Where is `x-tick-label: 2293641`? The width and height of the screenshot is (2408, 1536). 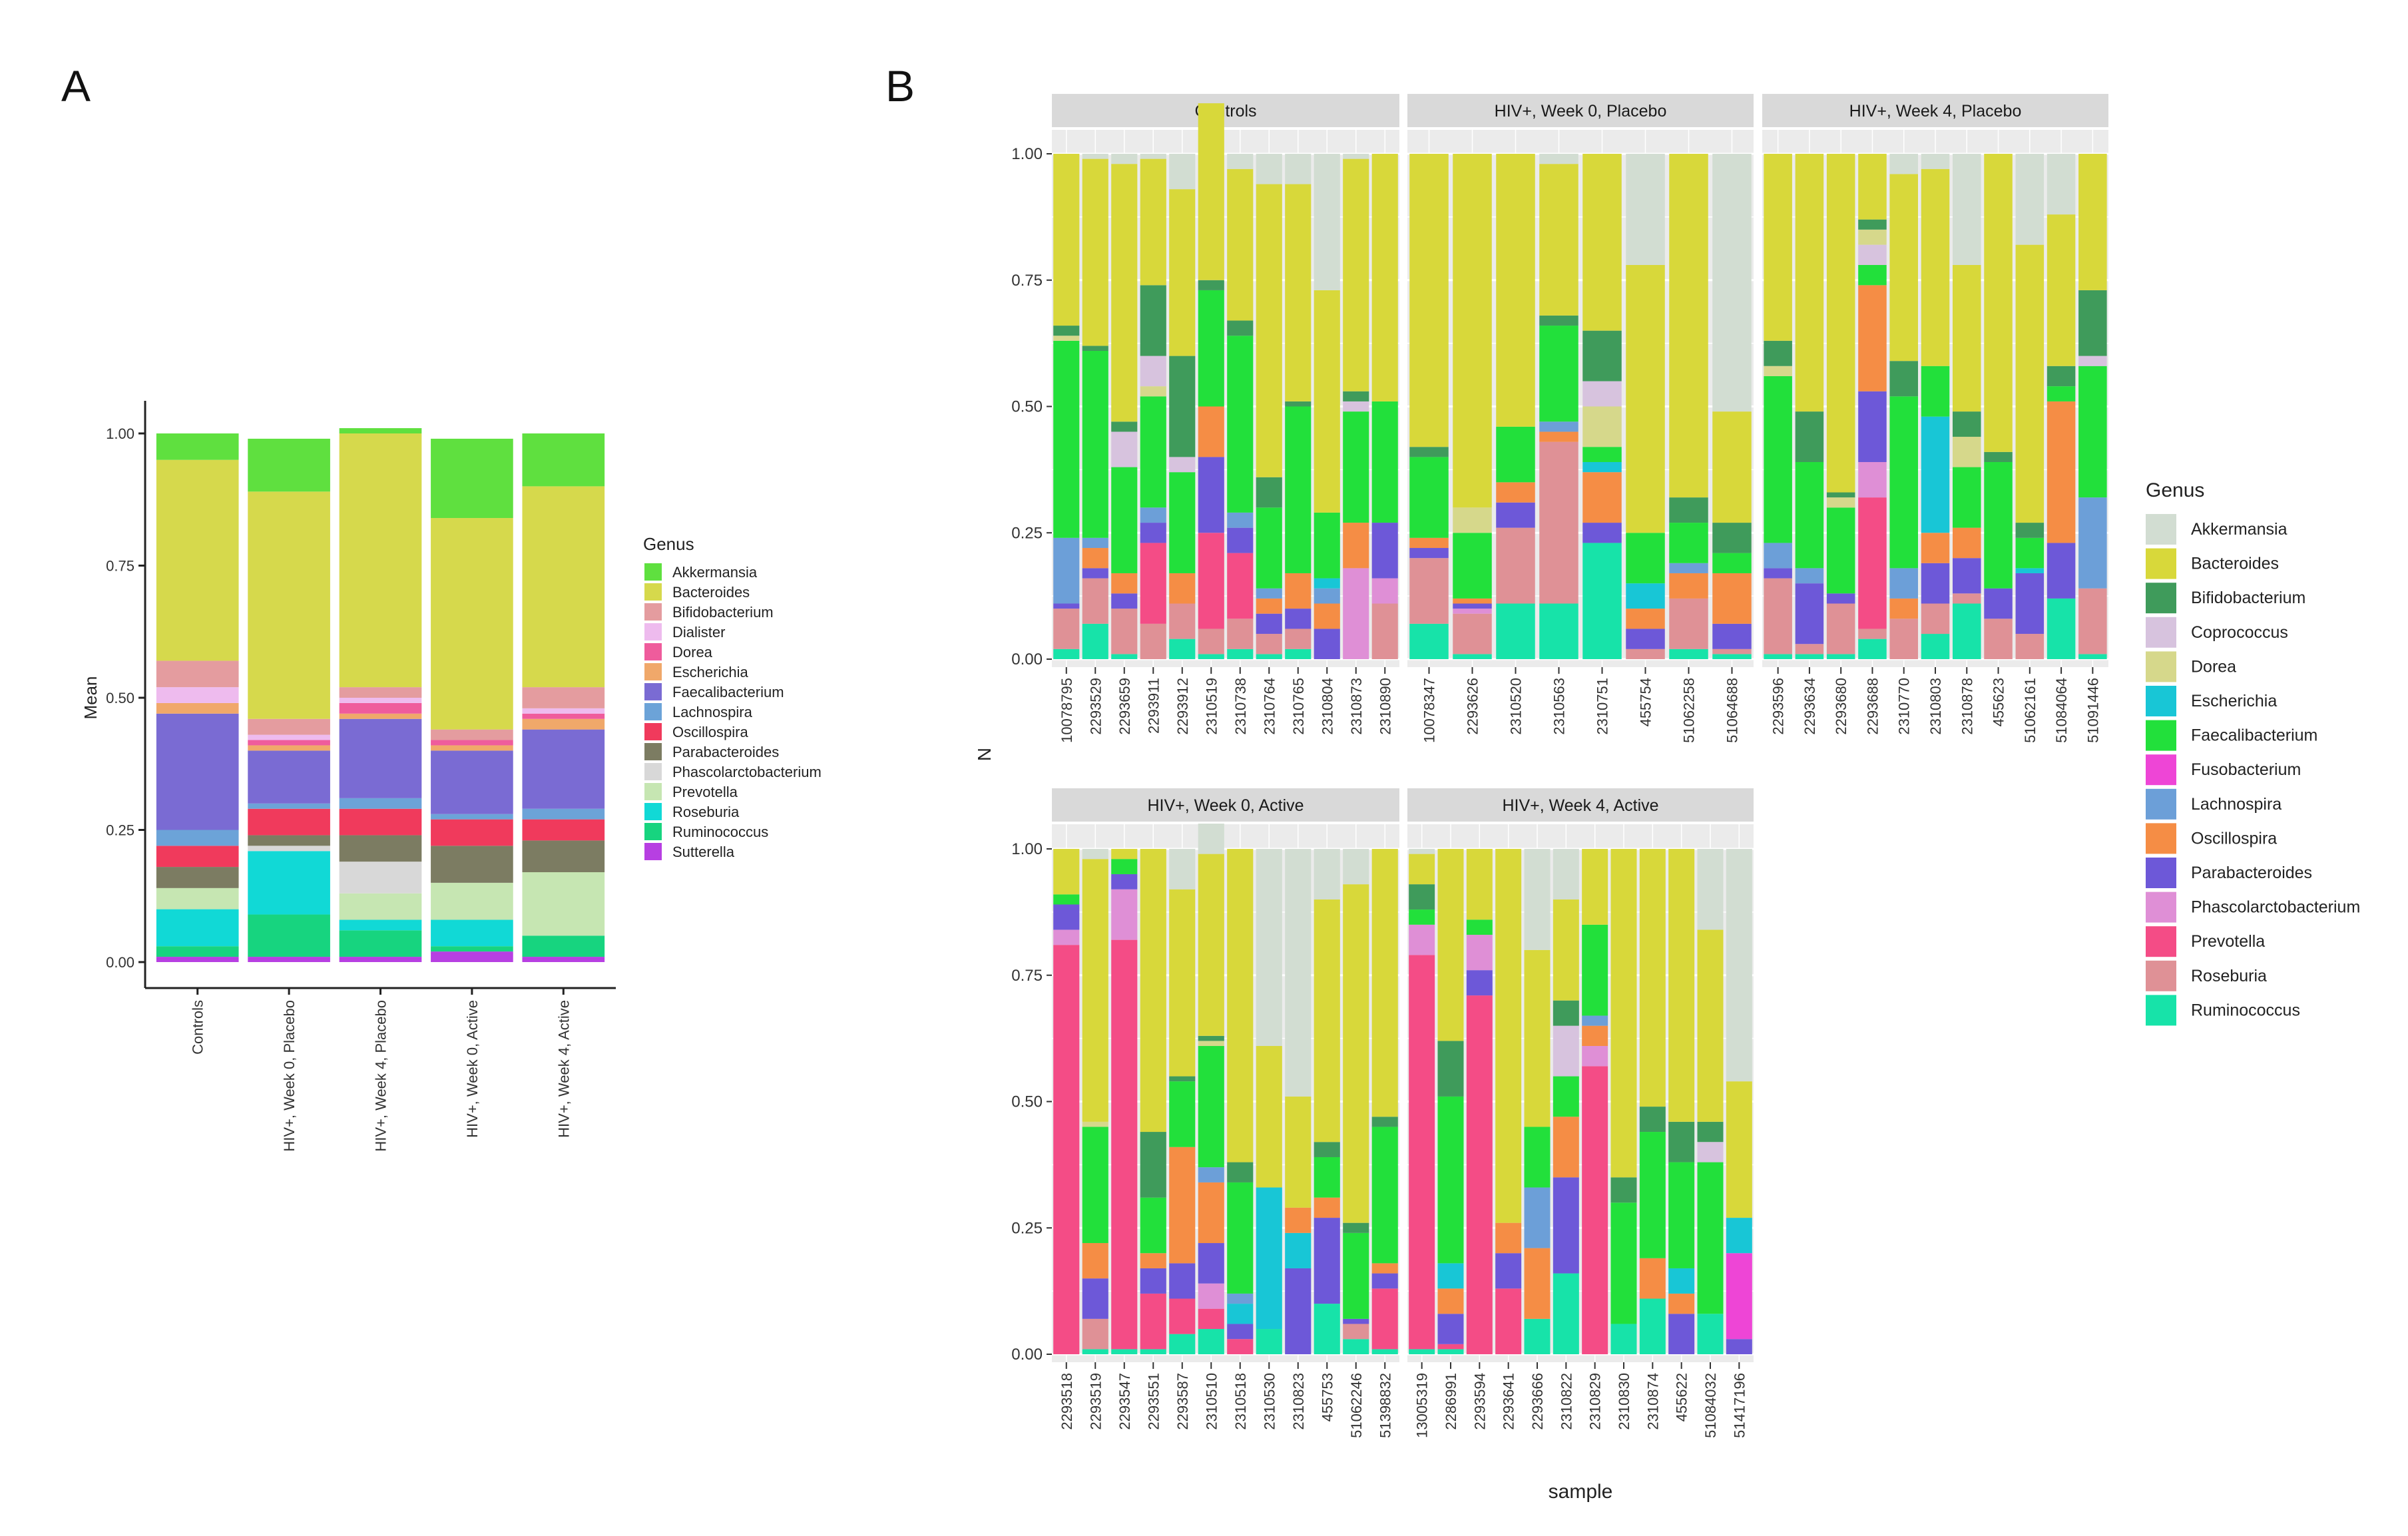 x-tick-label: 2293641 is located at coordinates (1509, 1401).